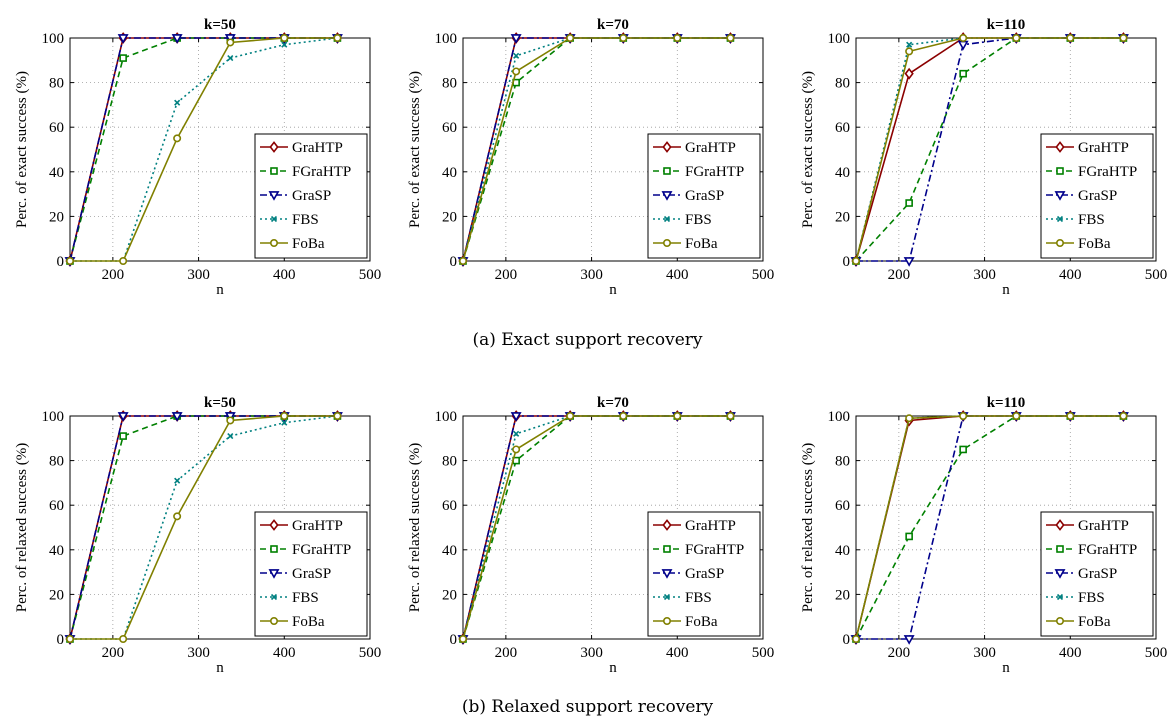 Image resolution: width=1175 pixels, height=727 pixels. Describe the element at coordinates (587, 340) in the screenshot. I see `caption-exact-recovery: (a) Exact support recovery` at that location.